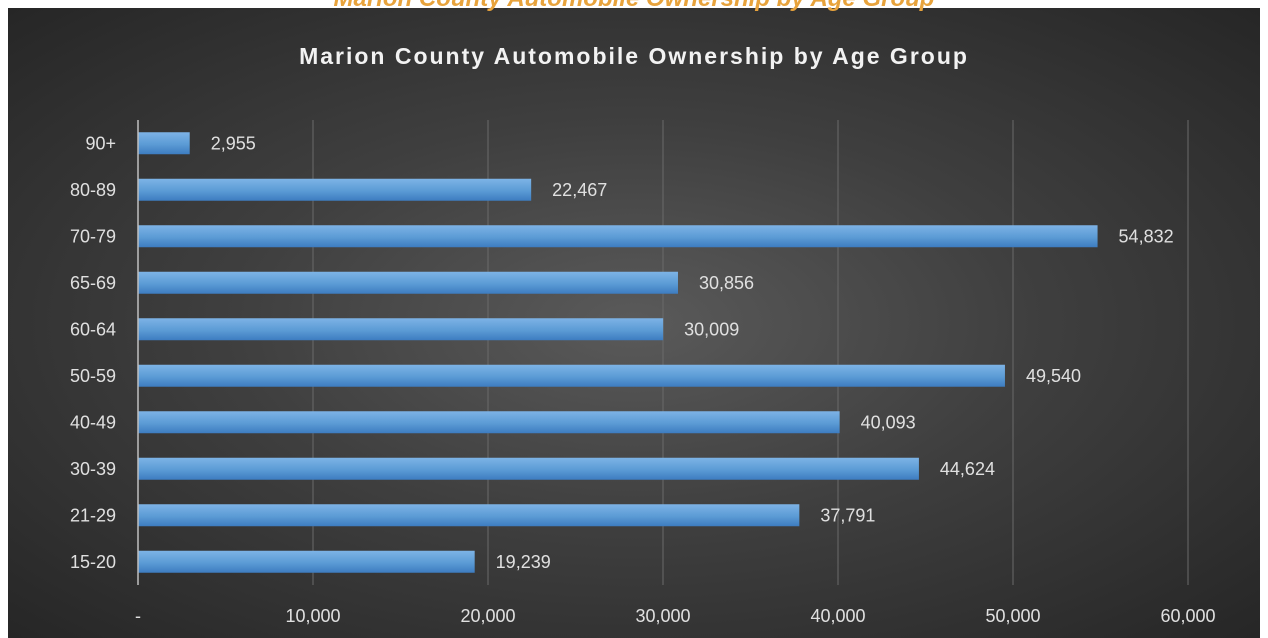  What do you see at coordinates (487, 616) in the screenshot?
I see `x-tick-label: 20,000` at bounding box center [487, 616].